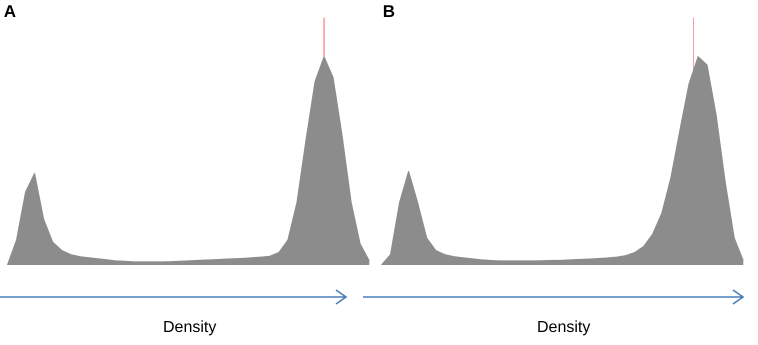 The image size is (758, 345). What do you see at coordinates (389, 12) in the screenshot?
I see `chart-title: B` at bounding box center [389, 12].